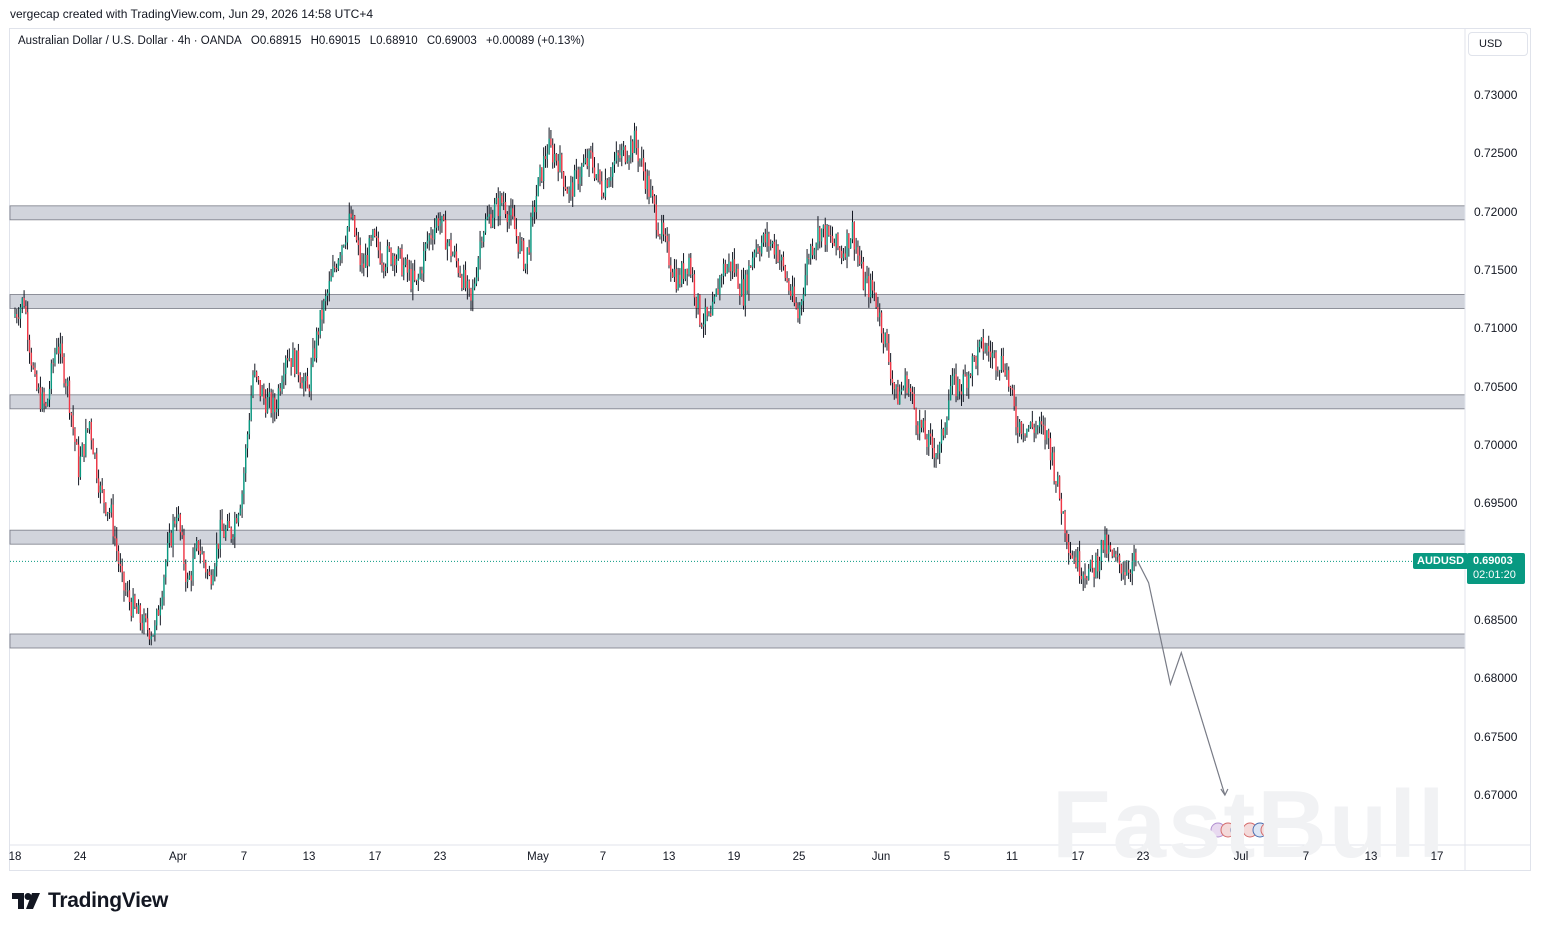 This screenshot has height=932, width=1541. I want to click on time-tick-label: 13, so click(1371, 857).